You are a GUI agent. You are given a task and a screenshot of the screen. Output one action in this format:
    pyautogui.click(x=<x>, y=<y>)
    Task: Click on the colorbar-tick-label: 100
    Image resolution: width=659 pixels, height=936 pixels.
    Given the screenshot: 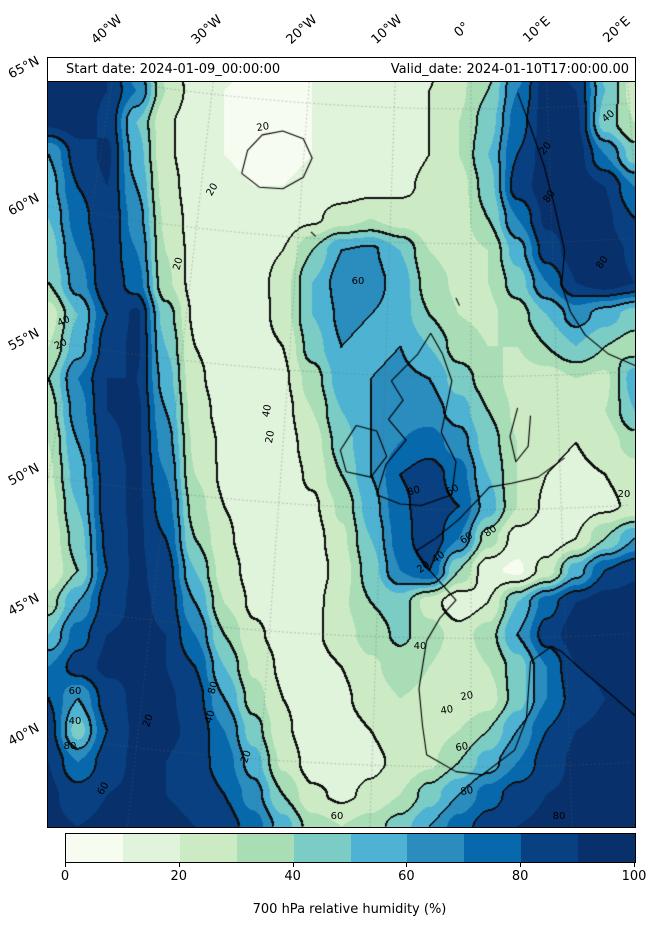 What is the action you would take?
    pyautogui.click(x=634, y=876)
    